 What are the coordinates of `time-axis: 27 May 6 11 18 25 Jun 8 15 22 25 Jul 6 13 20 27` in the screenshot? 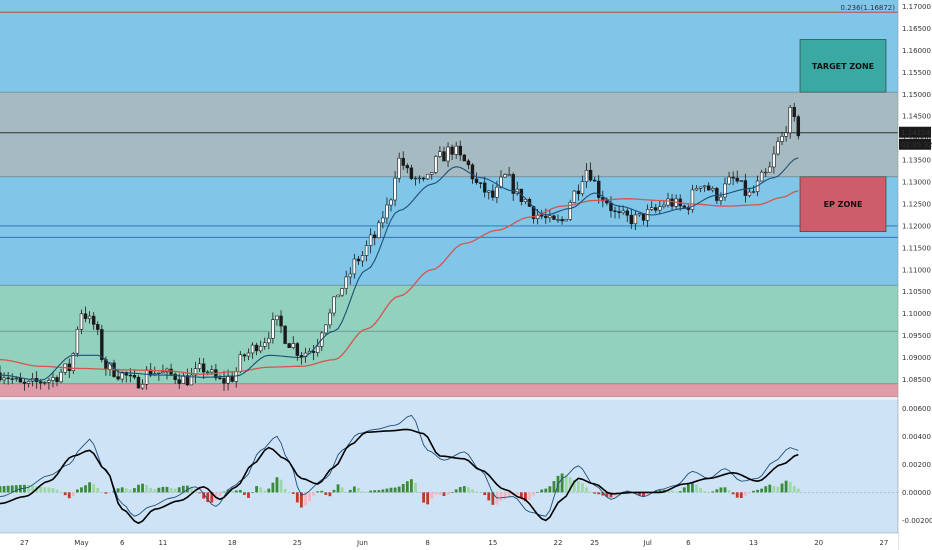 It's located at (449, 541).